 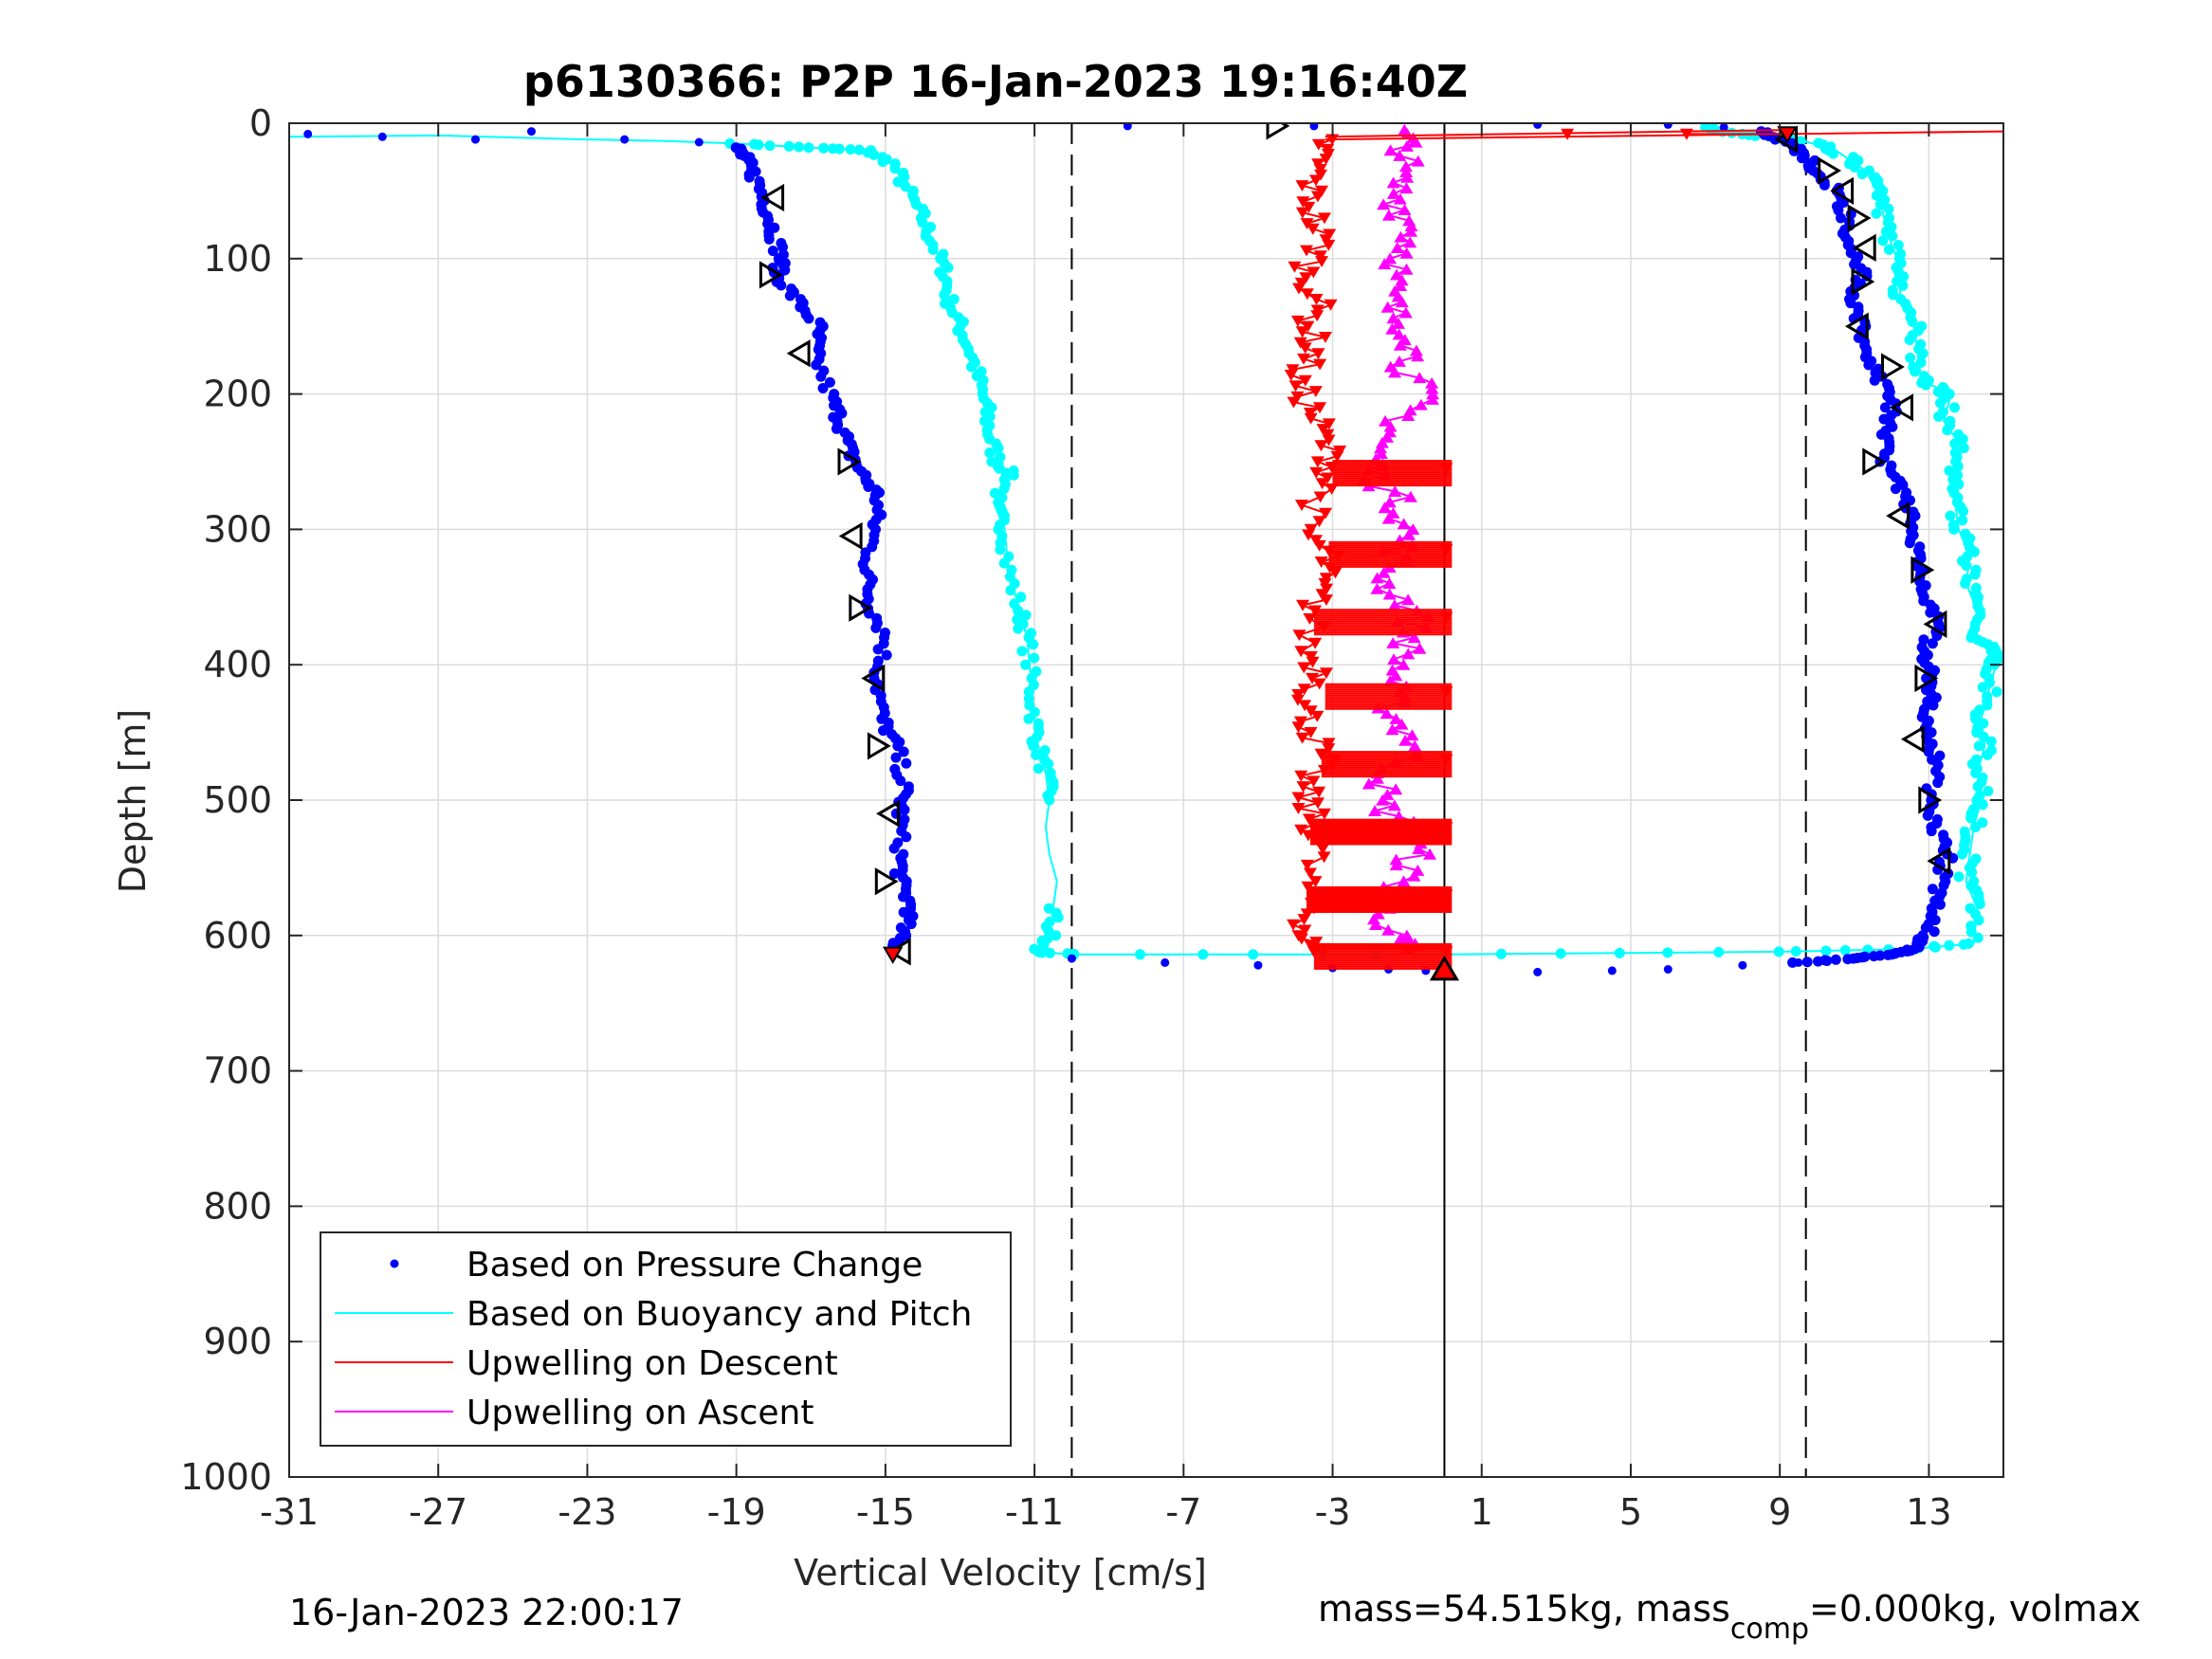 I want to click on x-tick-label: 13, so click(x=1928, y=1512).